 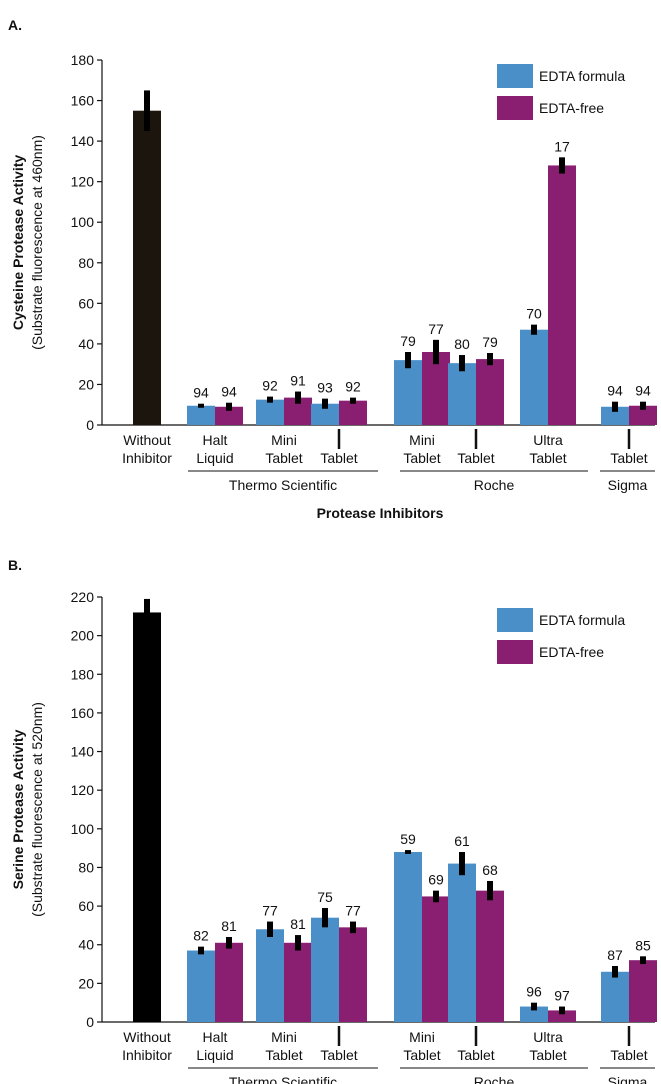 I want to click on data-label: 82, so click(x=201, y=936).